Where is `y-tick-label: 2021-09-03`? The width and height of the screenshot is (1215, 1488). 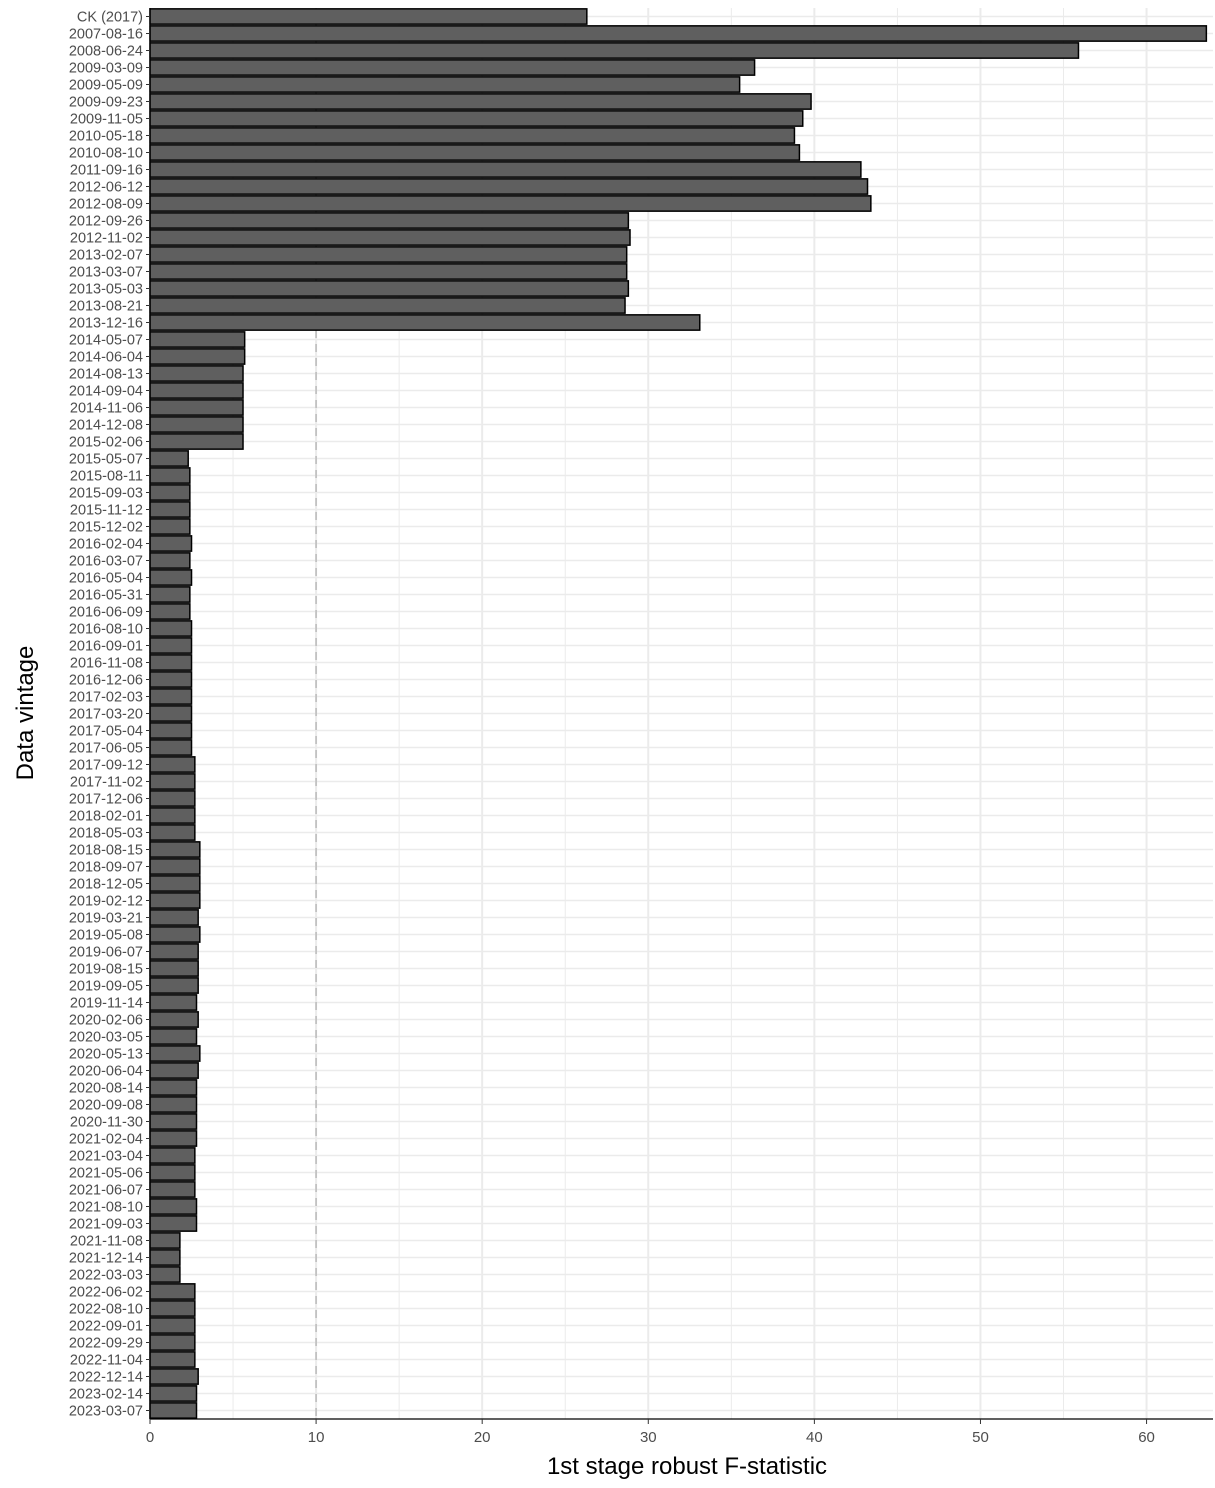
y-tick-label: 2021-09-03 is located at coordinates (106, 1225).